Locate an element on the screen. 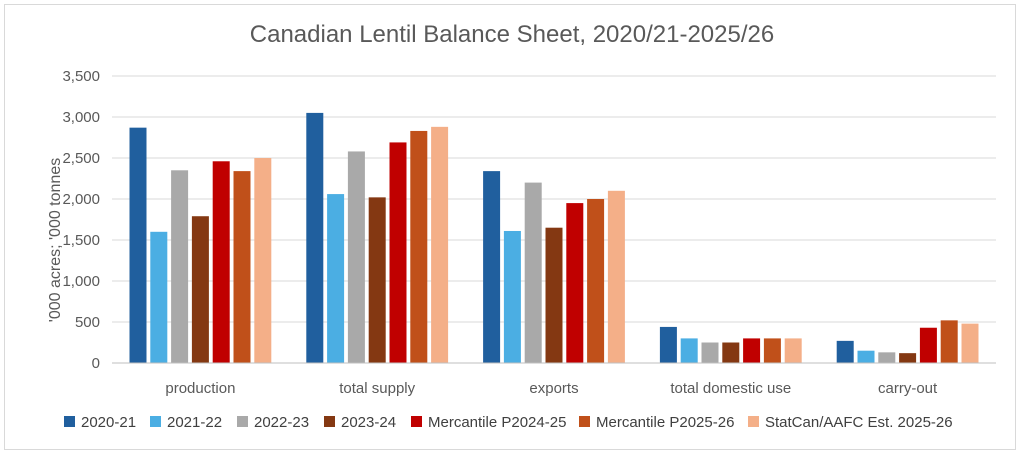  y-axis-ticks: 0 500 1,000 1,500 2,000 2,500 3,000 3,500 is located at coordinates (81, 220).